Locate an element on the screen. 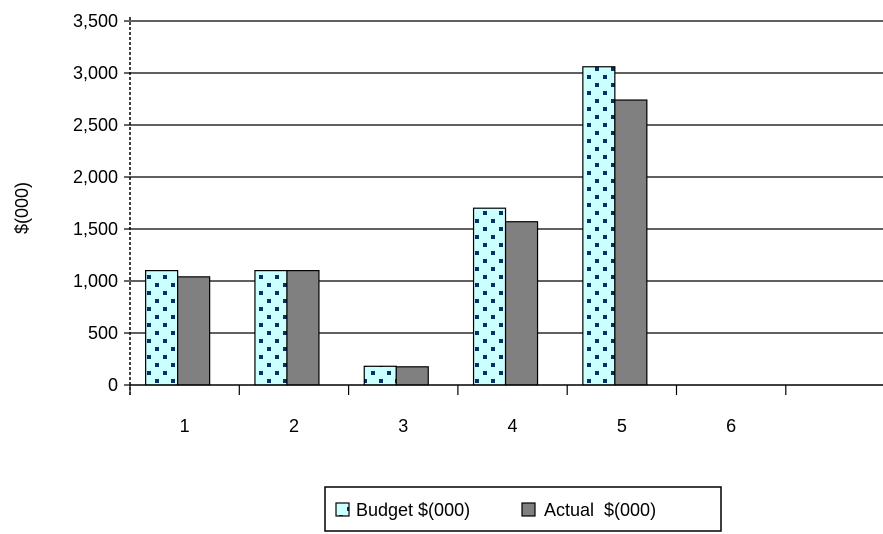  x-tick-label: 6 is located at coordinates (731, 426).